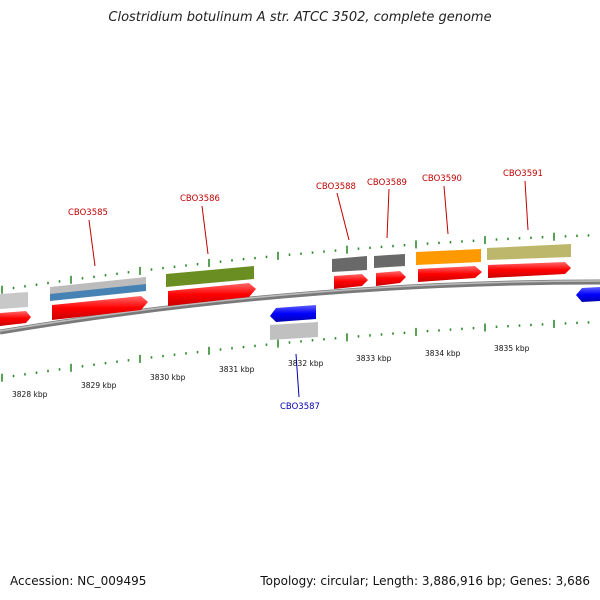  What do you see at coordinates (374, 358) in the screenshot?
I see `tick-label: 3833 kbp` at bounding box center [374, 358].